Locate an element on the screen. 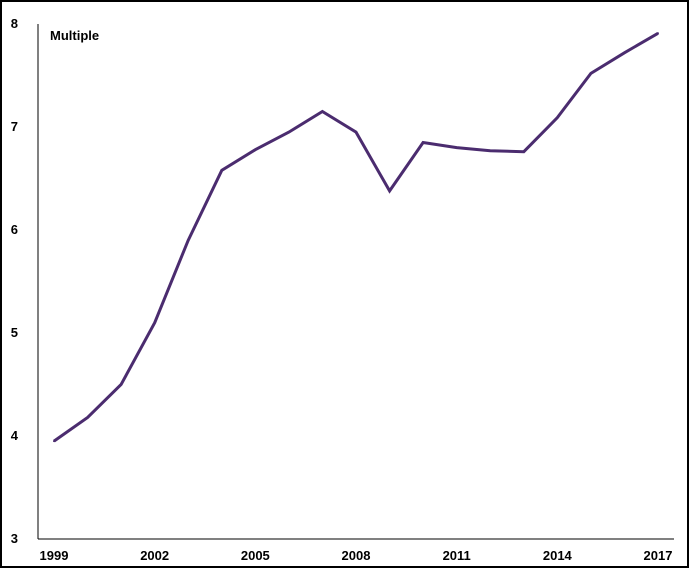 This screenshot has height=570, width=689. data-point-2014 is located at coordinates (557, 117).